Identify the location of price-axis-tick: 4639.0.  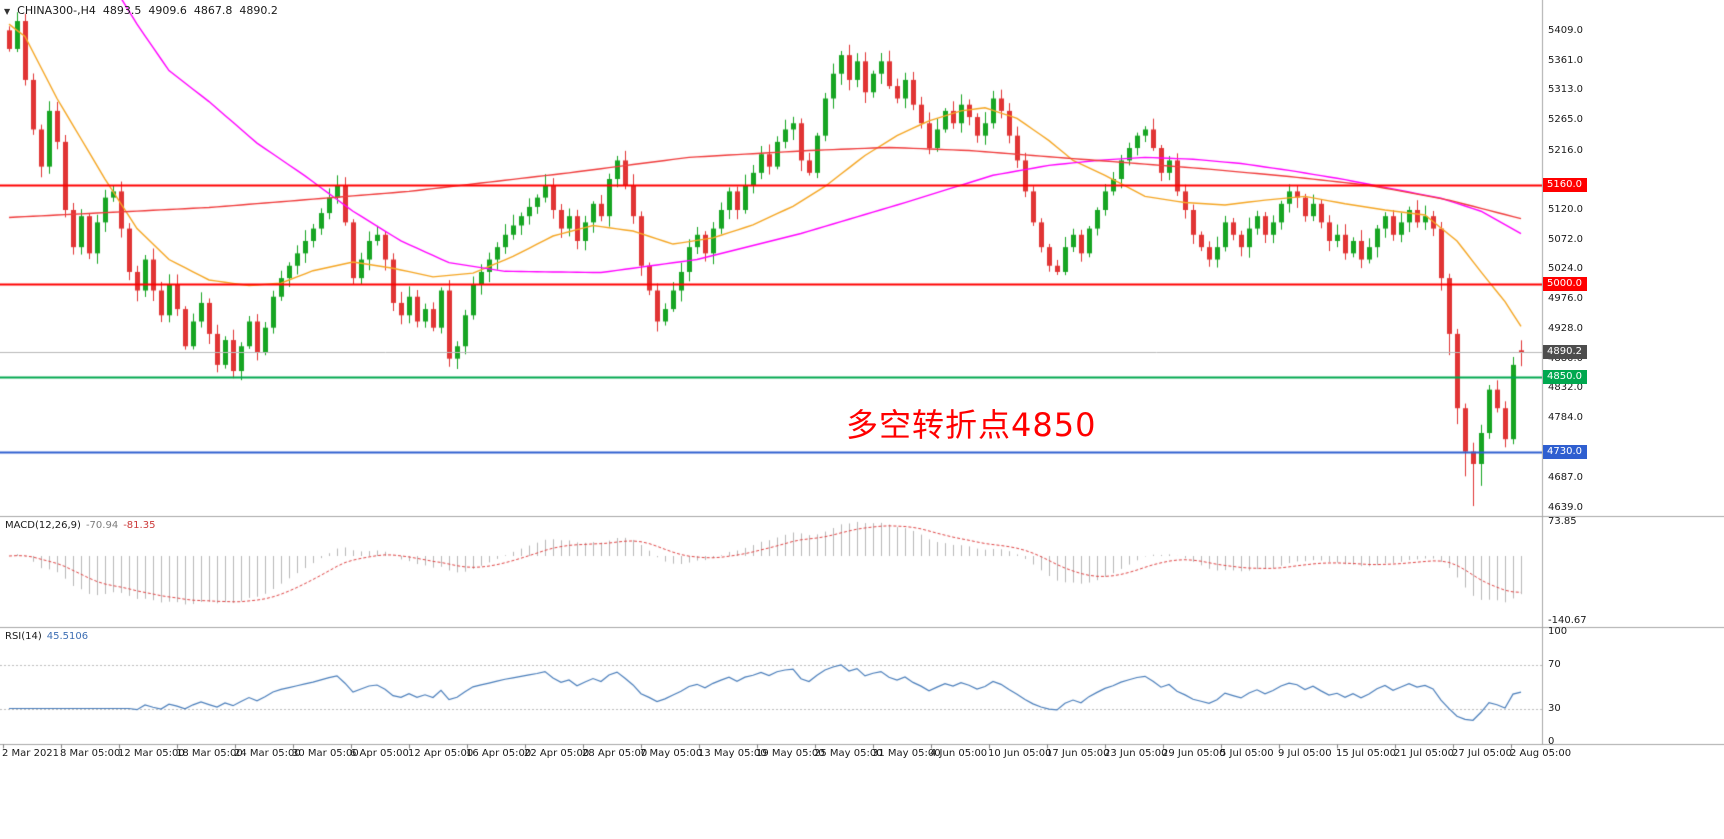
(1565, 507).